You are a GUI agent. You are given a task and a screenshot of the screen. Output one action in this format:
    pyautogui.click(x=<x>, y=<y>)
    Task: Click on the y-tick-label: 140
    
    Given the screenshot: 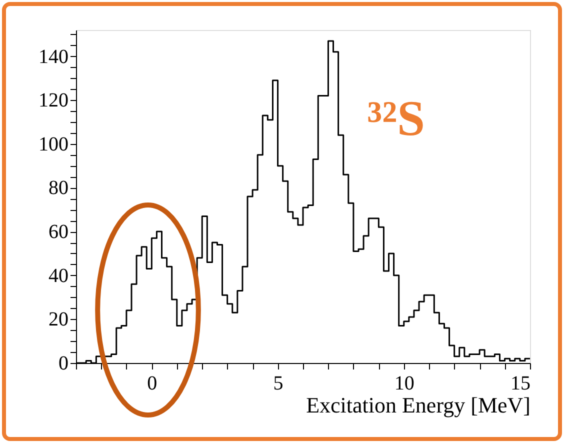 What is the action you would take?
    pyautogui.click(x=53, y=57)
    